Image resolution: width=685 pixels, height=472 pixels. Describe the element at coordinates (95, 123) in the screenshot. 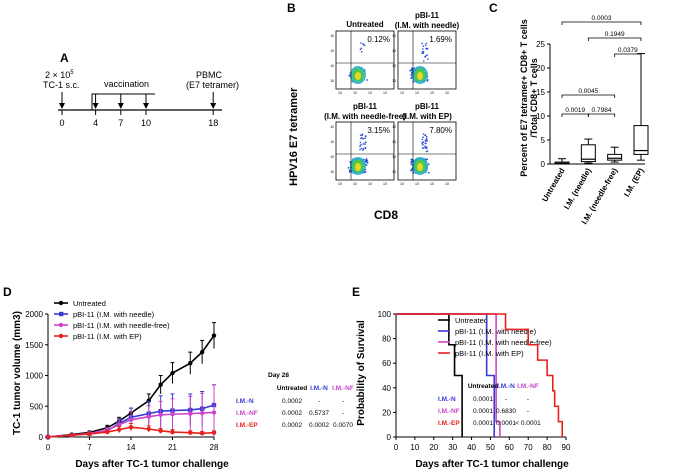

I see `day-label: 4` at that location.